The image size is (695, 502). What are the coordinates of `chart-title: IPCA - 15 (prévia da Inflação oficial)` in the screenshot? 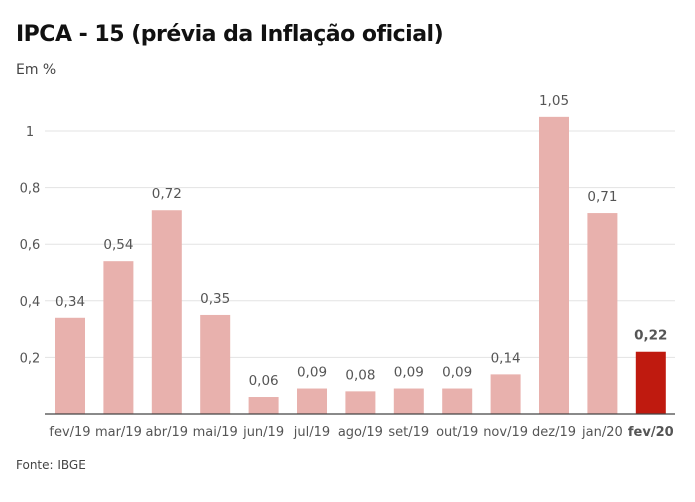 It's located at (230, 34).